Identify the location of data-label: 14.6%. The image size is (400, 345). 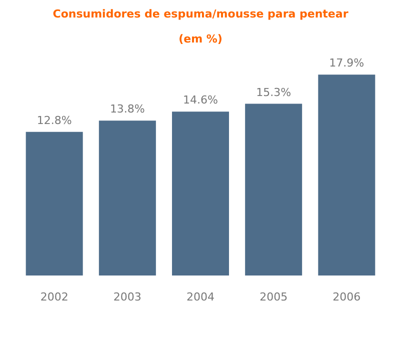
(200, 100).